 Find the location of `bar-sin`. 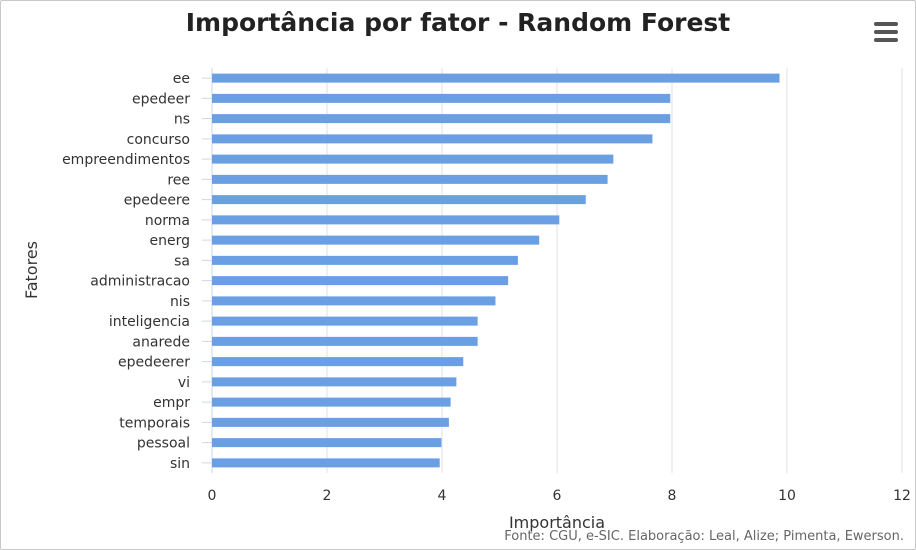

bar-sin is located at coordinates (326, 463).